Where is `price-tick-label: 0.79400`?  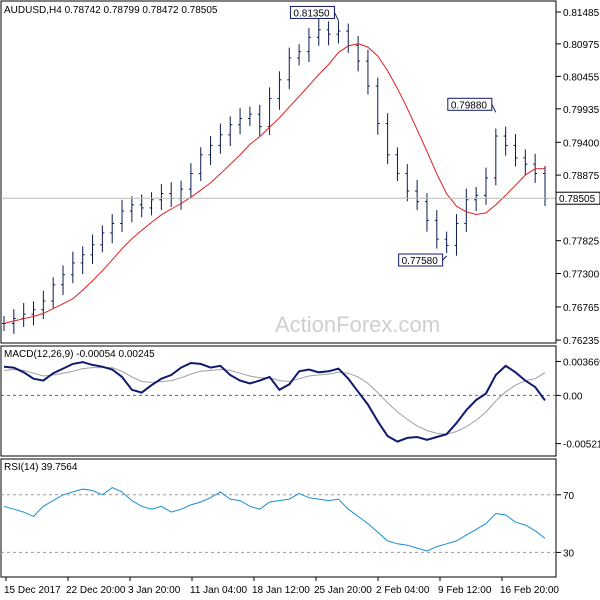 price-tick-label: 0.79400 is located at coordinates (581, 143).